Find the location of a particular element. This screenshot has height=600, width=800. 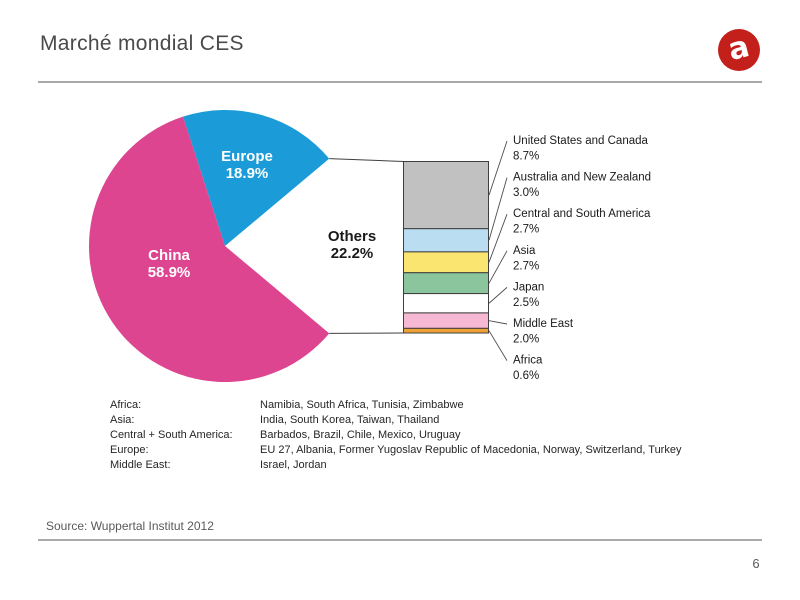

page-number: 6 is located at coordinates (756, 563).